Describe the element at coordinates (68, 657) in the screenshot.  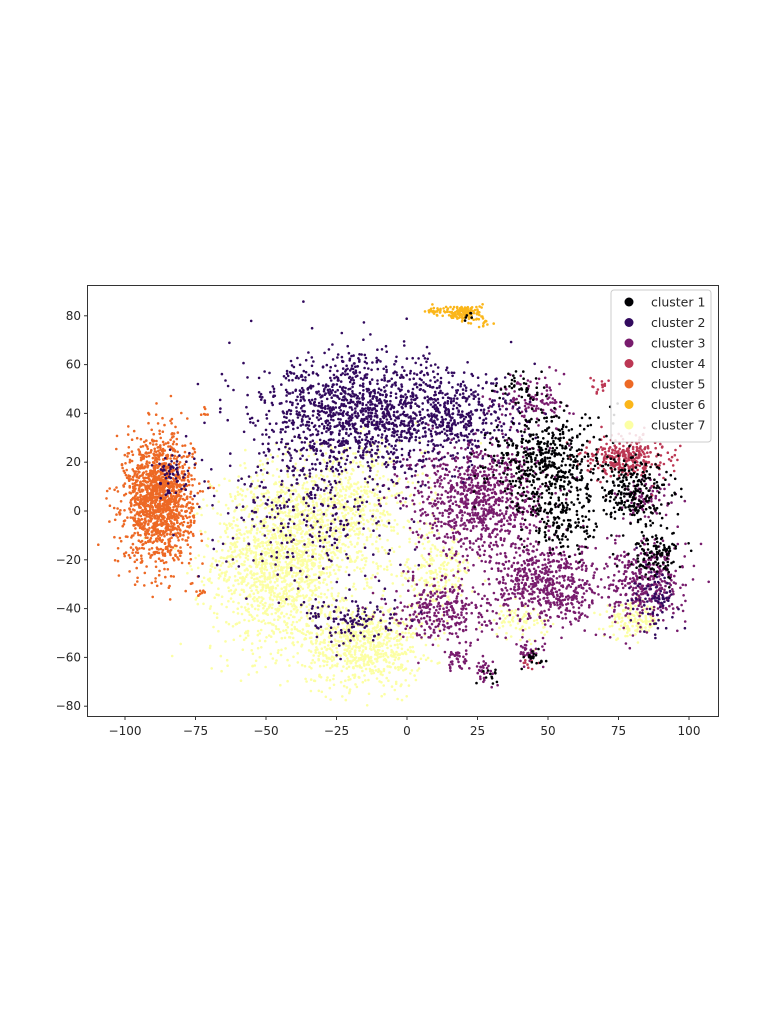
I see `y-tick-label: −60` at that location.